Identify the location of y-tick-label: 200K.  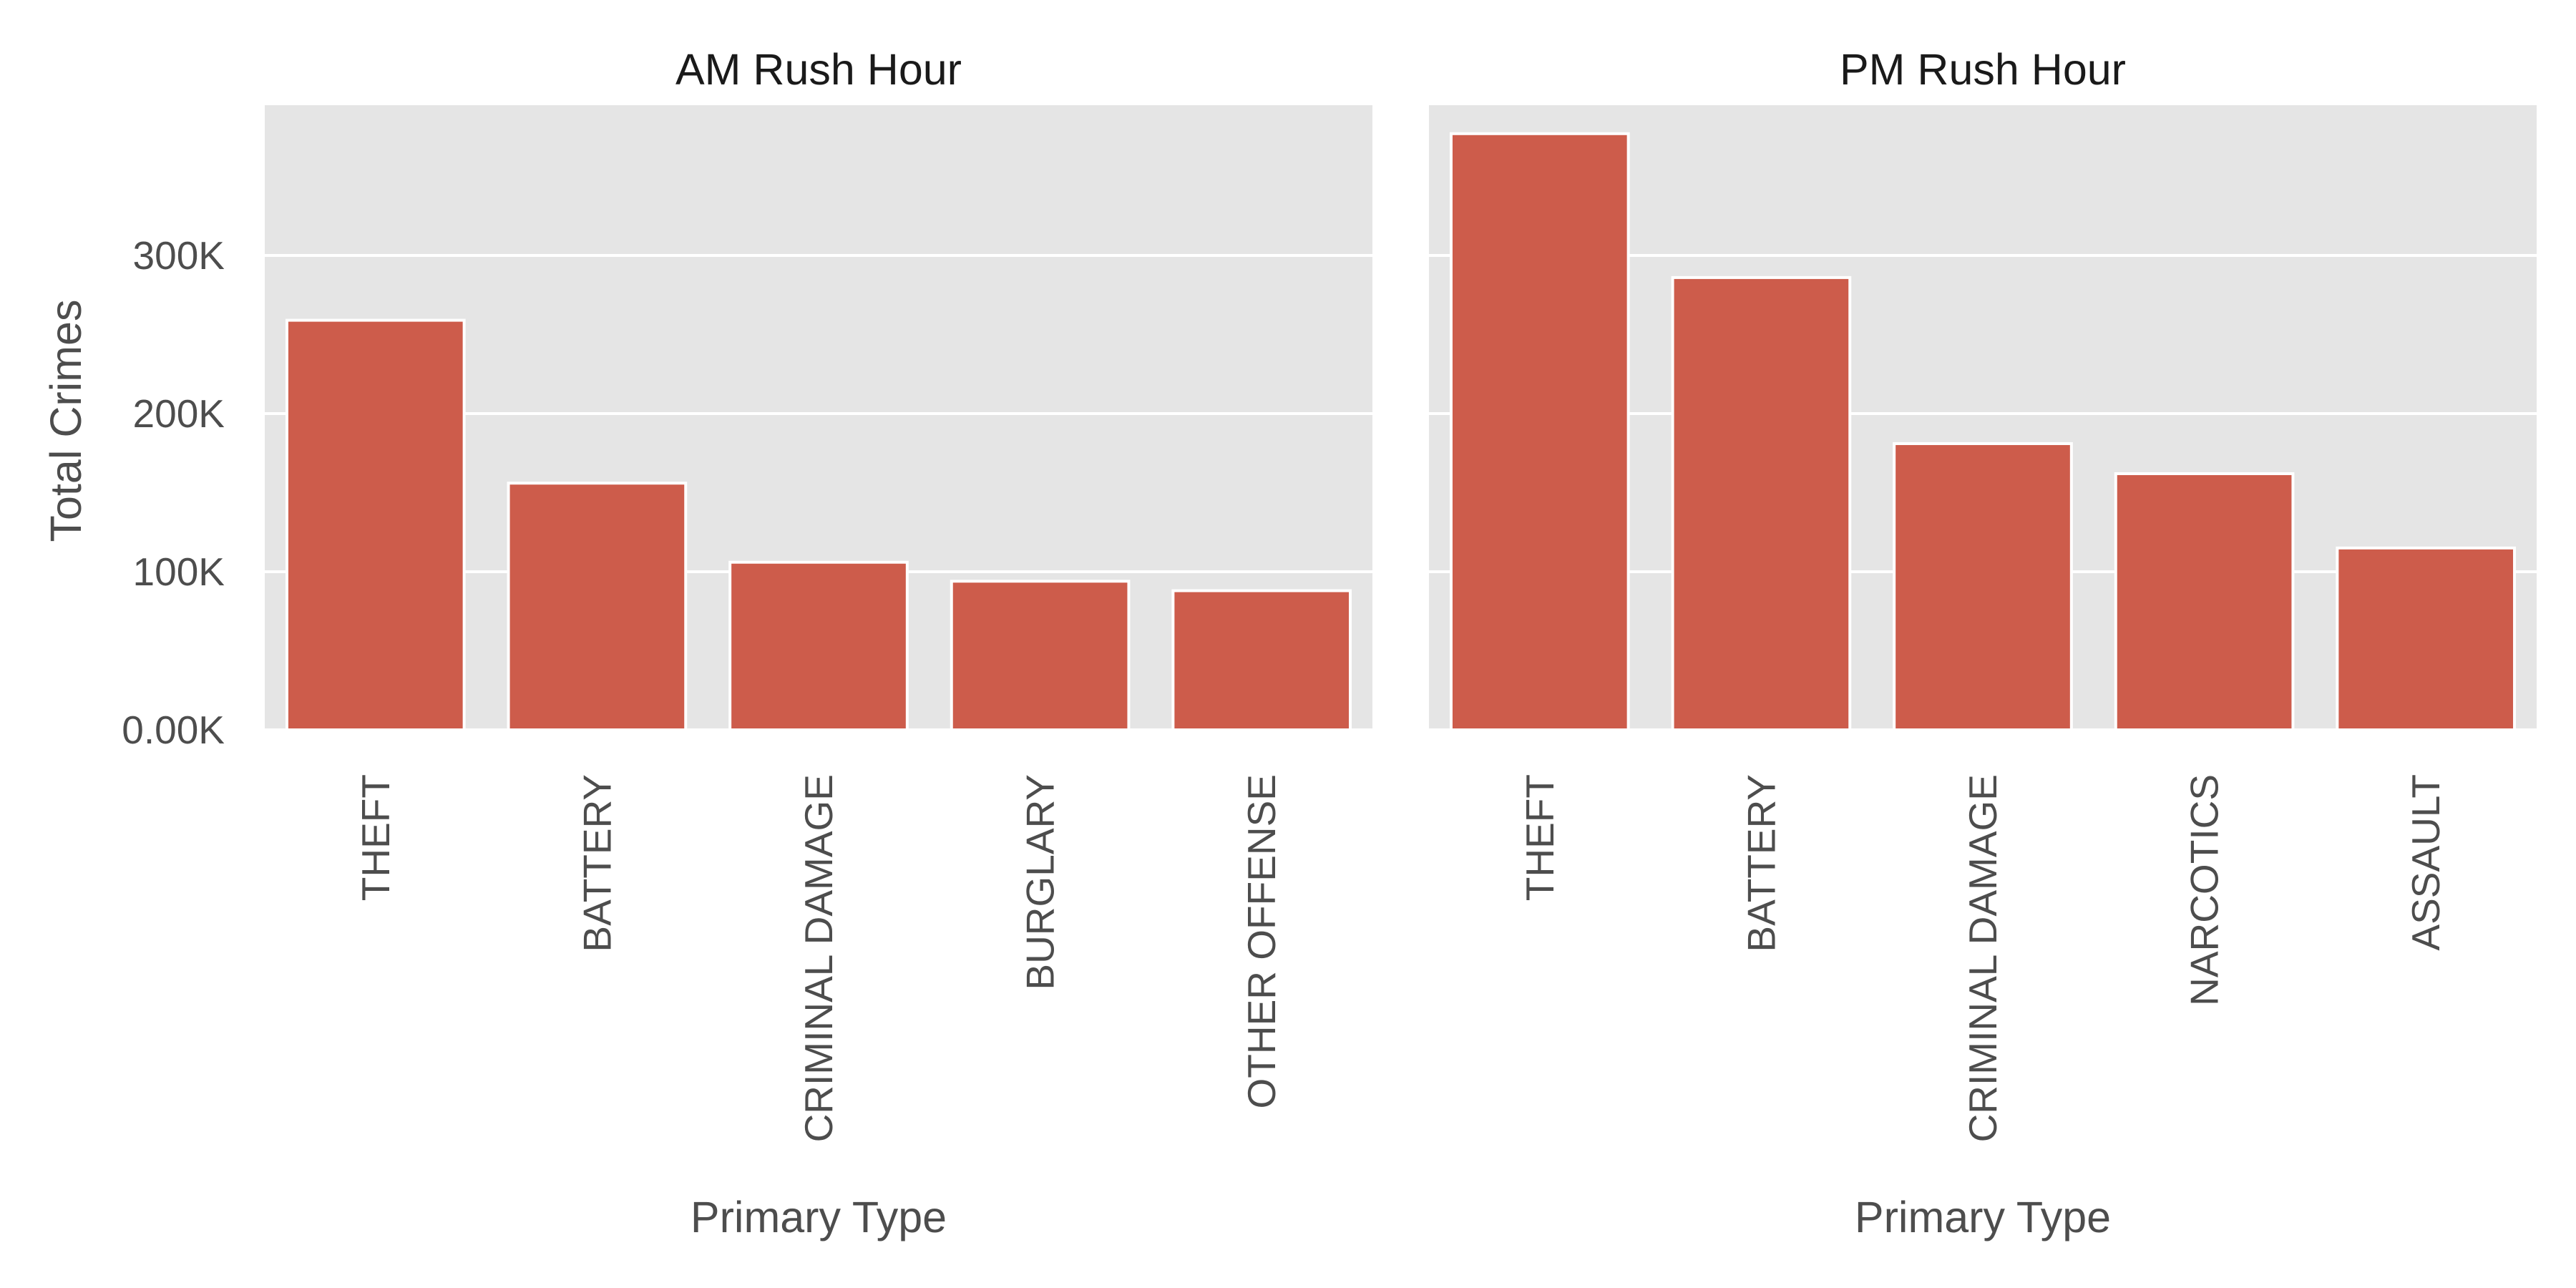
(179, 413).